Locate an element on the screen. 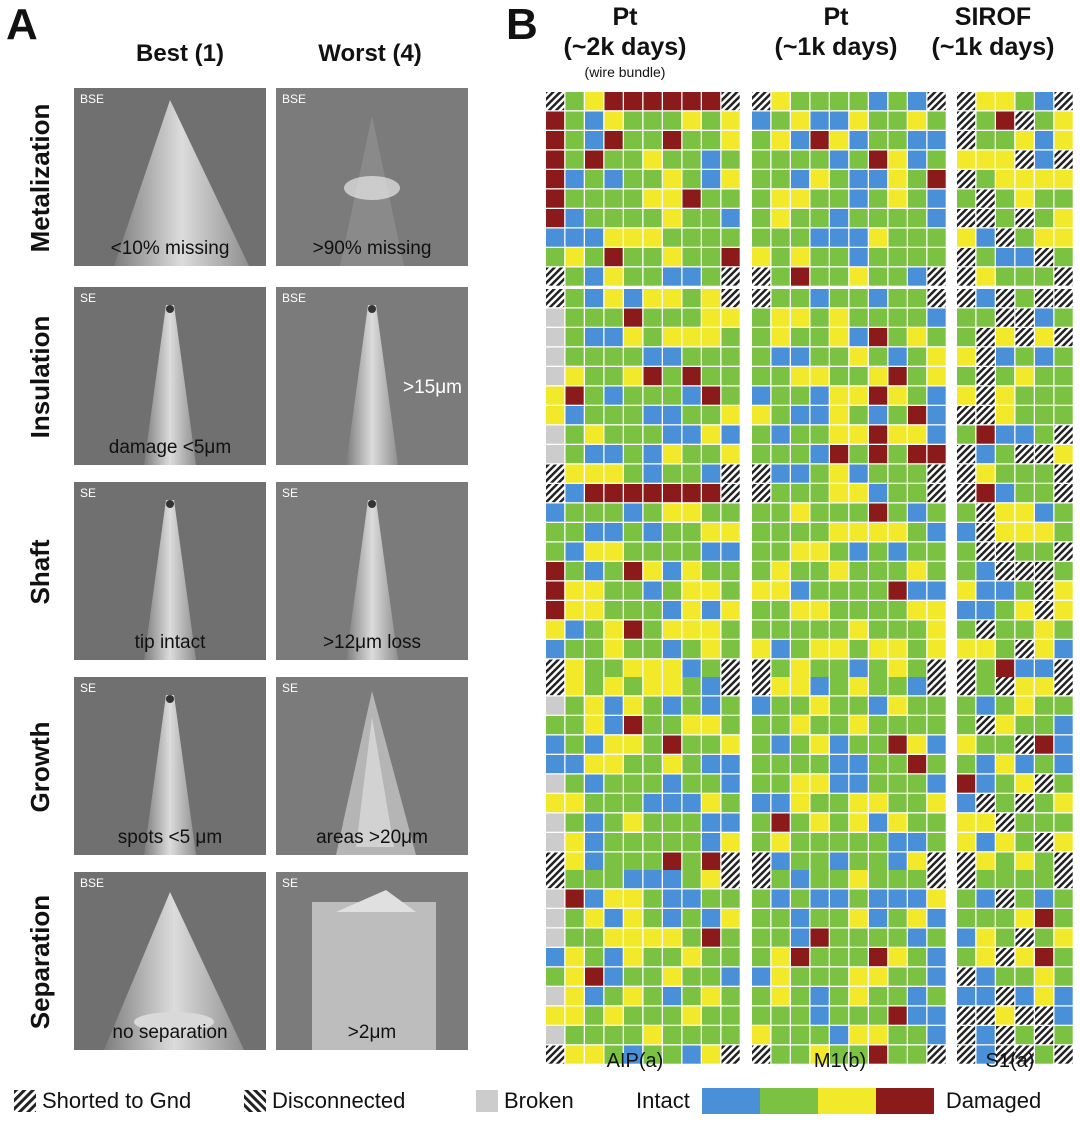 The height and width of the screenshot is (1124, 1080). sem-image-separation-best: BSE no separation is located at coordinates (170, 961).